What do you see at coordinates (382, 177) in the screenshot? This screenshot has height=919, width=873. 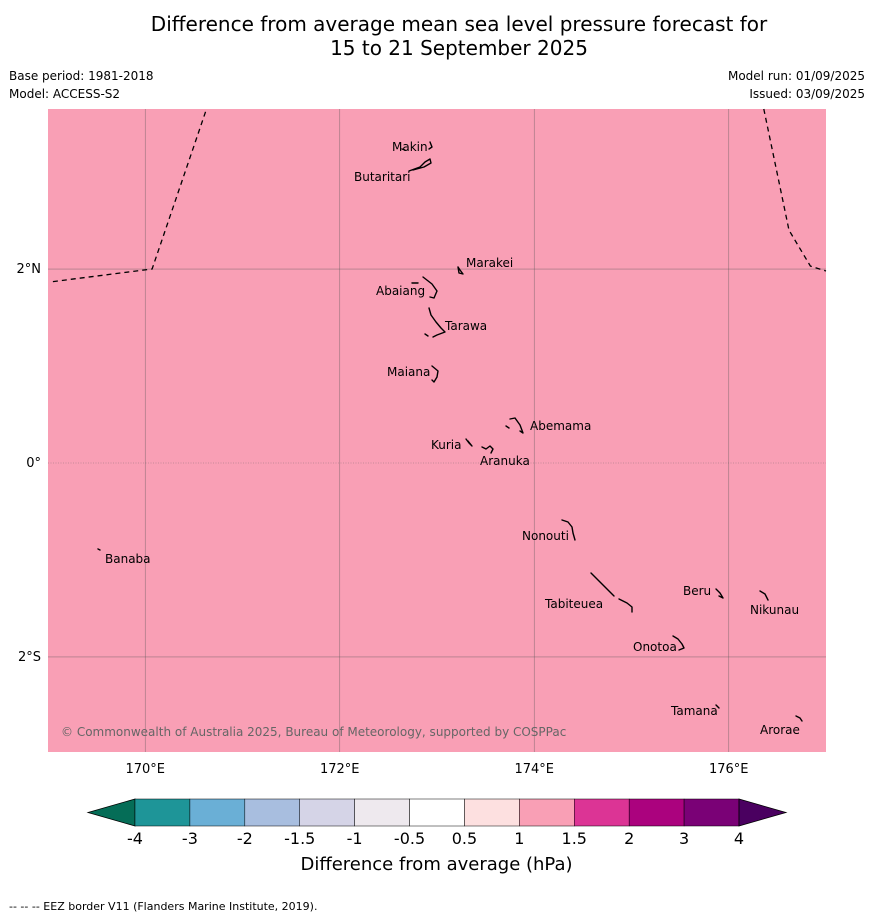 I see `island-label: Butaritari` at bounding box center [382, 177].